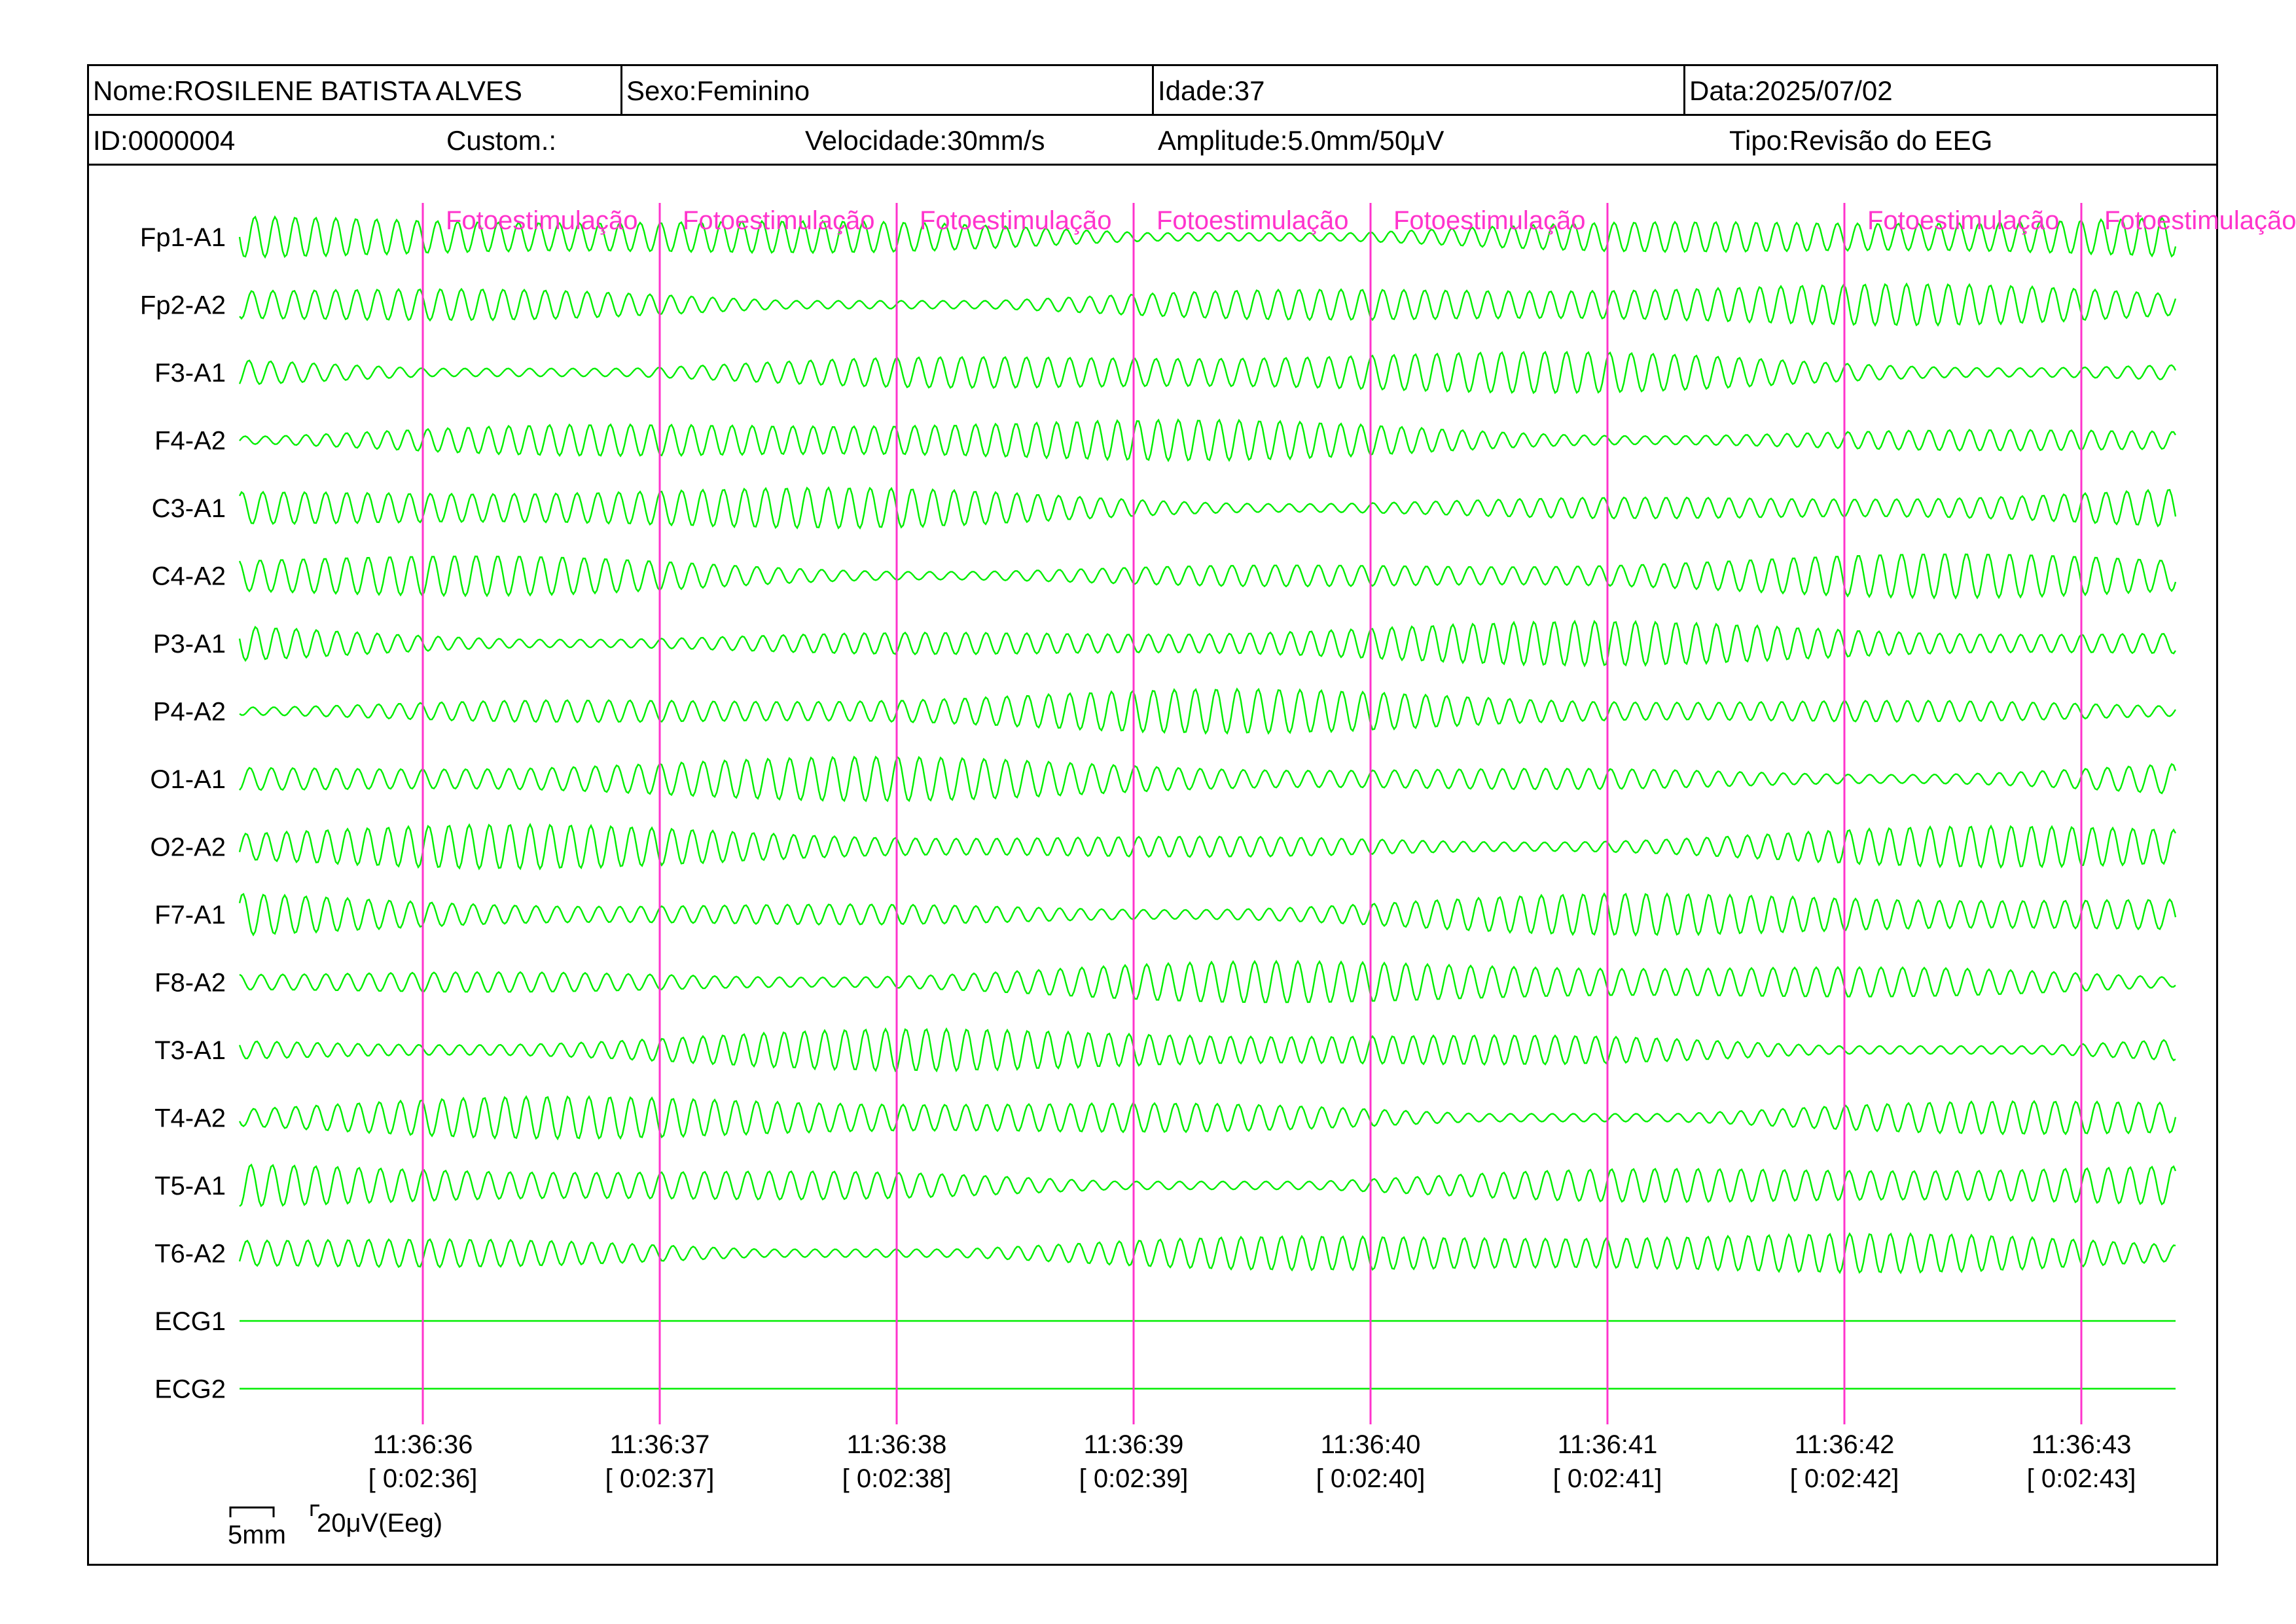 The width and height of the screenshot is (2296, 1624). What do you see at coordinates (183, 237) in the screenshot?
I see `channel-label: Fp1-A1` at bounding box center [183, 237].